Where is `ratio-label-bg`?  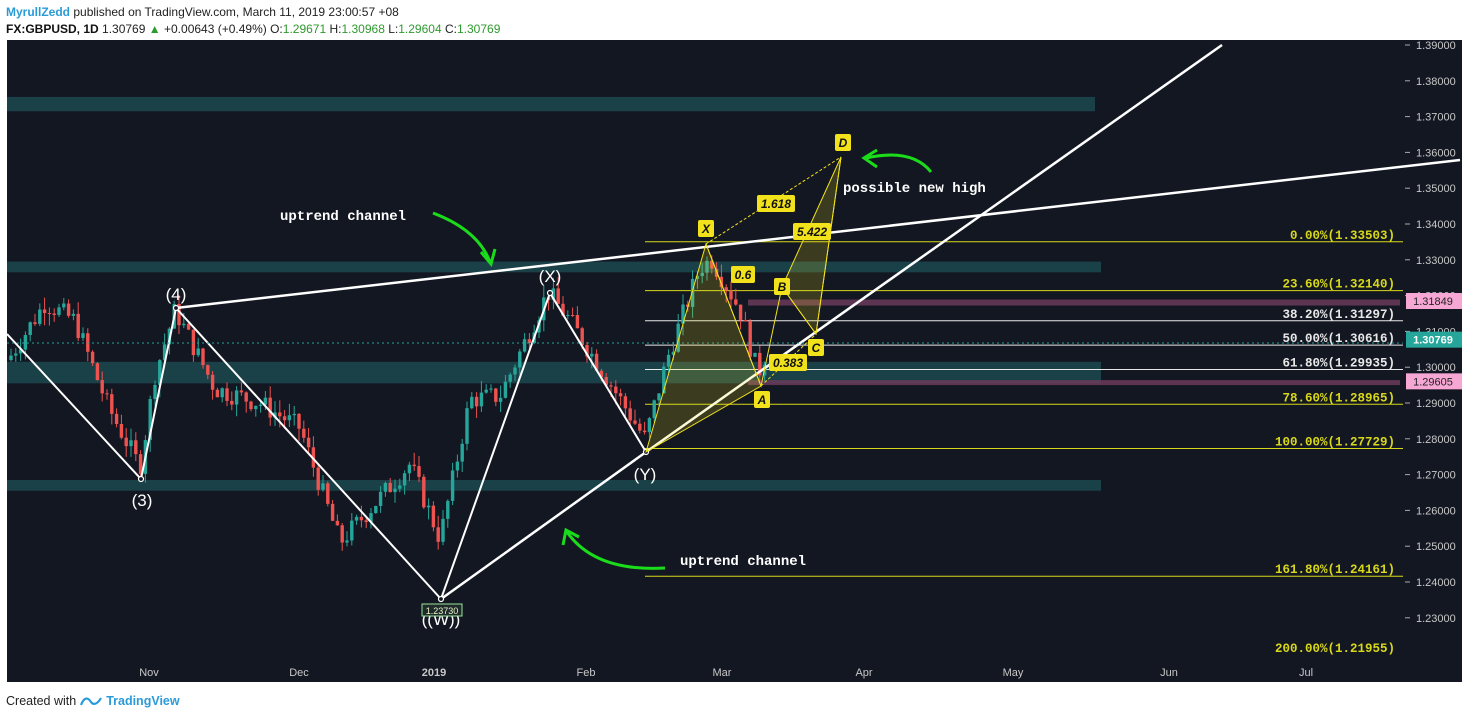 ratio-label-bg is located at coordinates (743, 274).